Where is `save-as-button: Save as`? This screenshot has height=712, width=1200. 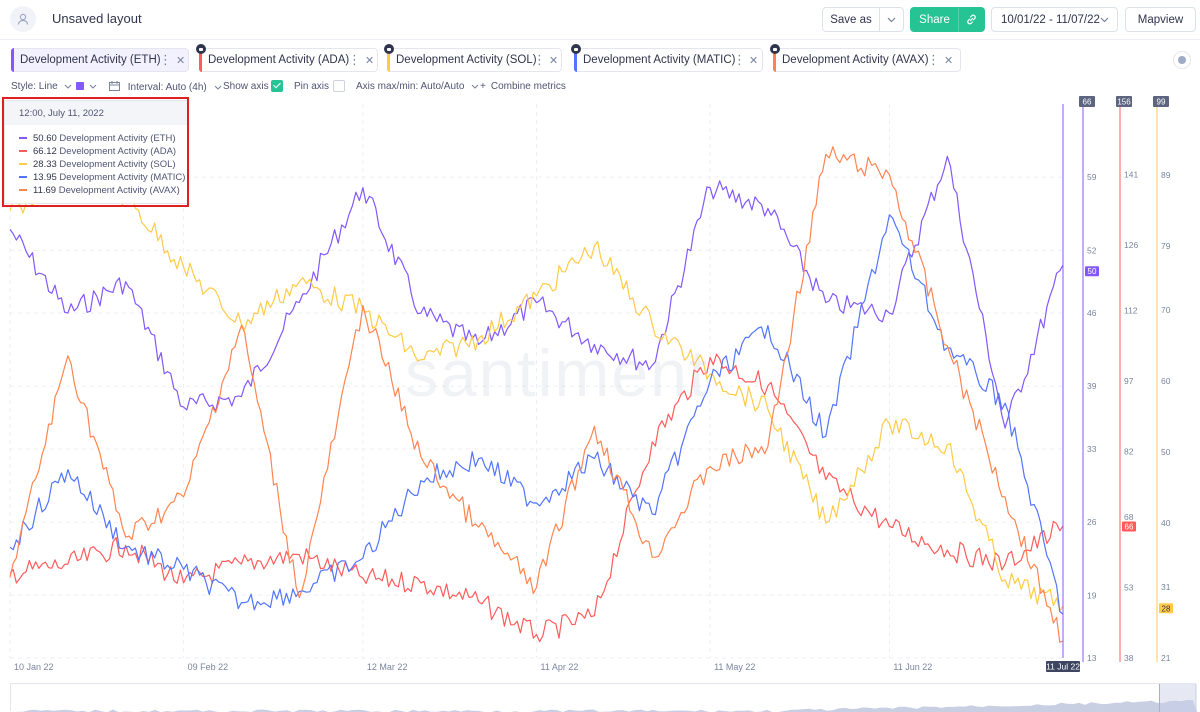 save-as-button: Save as is located at coordinates (851, 19).